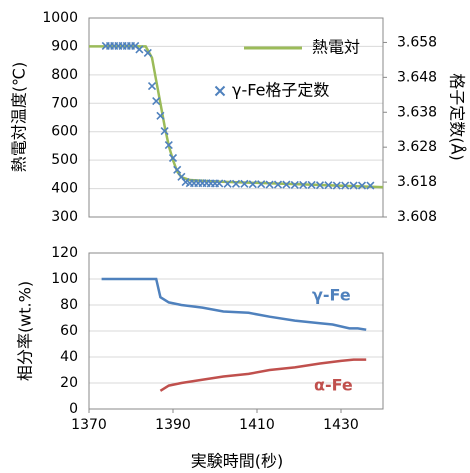  Describe the element at coordinates (64, 279) in the screenshot. I see `y-tick-label: 100` at that location.